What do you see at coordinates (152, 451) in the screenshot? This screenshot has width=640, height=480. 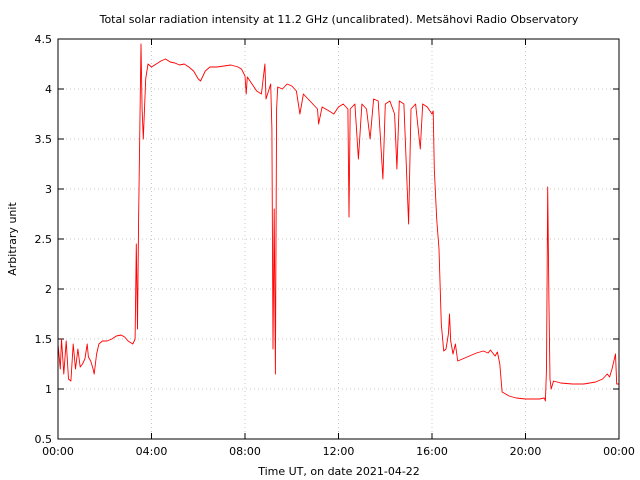 I see `x-tick-label: 04:00` at bounding box center [152, 451].